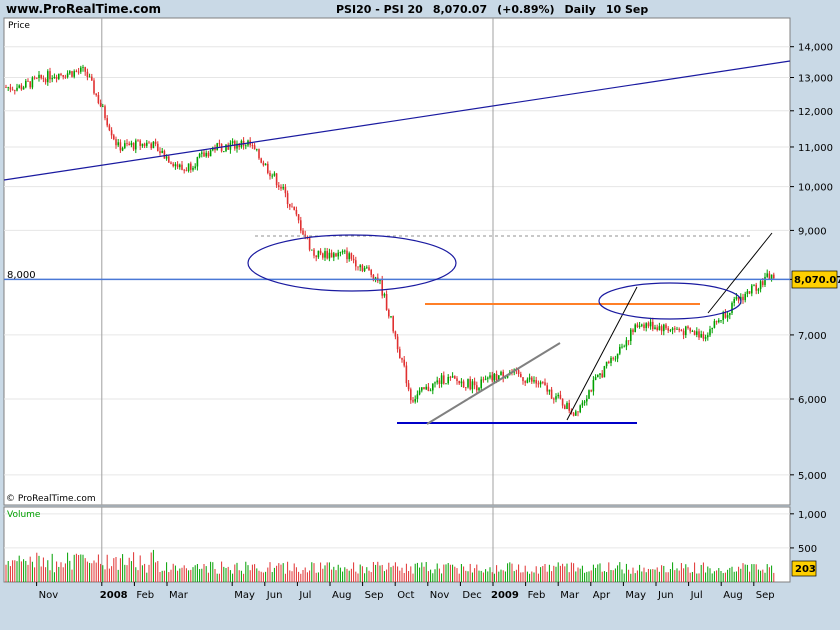  Describe the element at coordinates (83, 9) in the screenshot. I see `site-name: www.ProRealTime.com` at that location.